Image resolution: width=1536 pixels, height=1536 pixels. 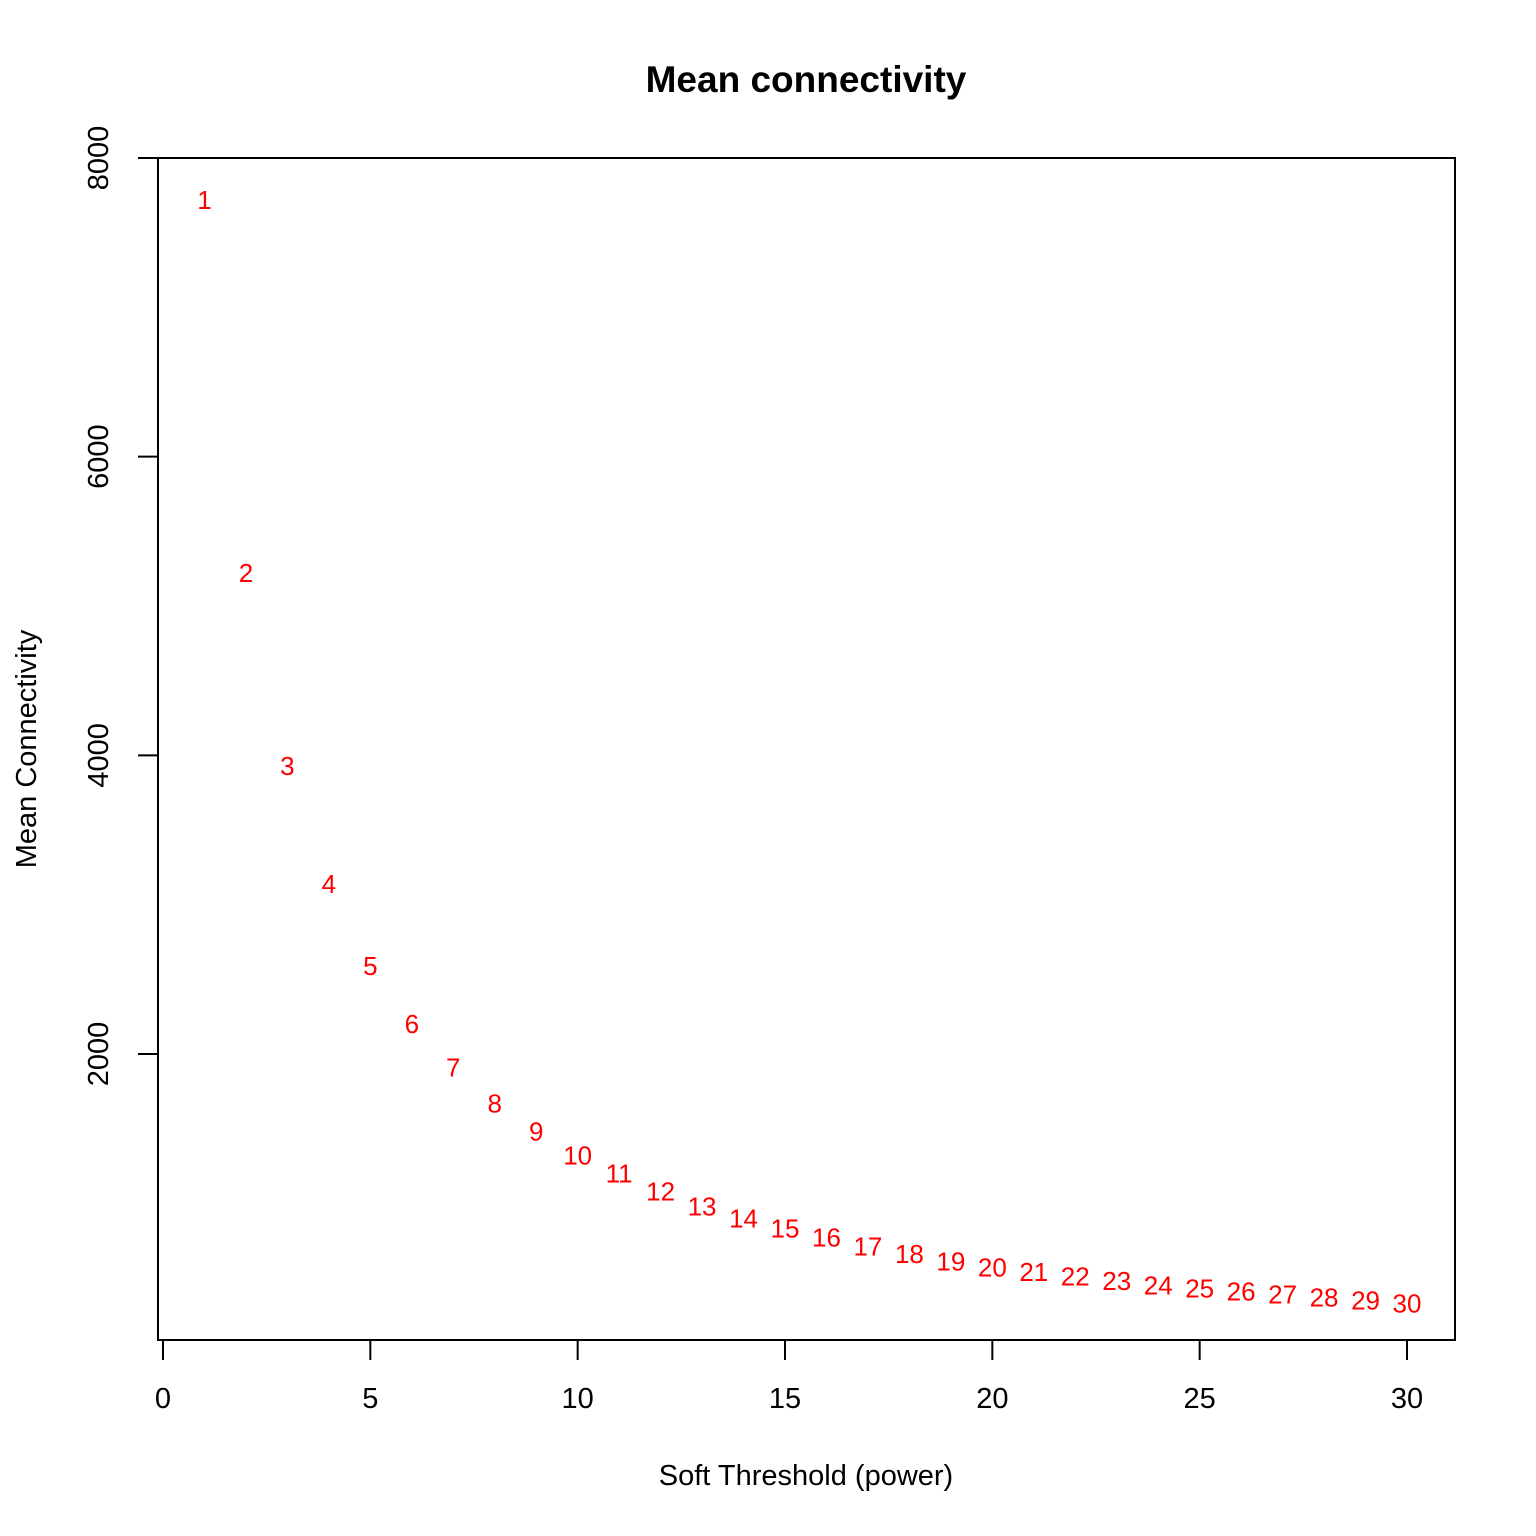 I want to click on point-label: 12, so click(x=660, y=1191).